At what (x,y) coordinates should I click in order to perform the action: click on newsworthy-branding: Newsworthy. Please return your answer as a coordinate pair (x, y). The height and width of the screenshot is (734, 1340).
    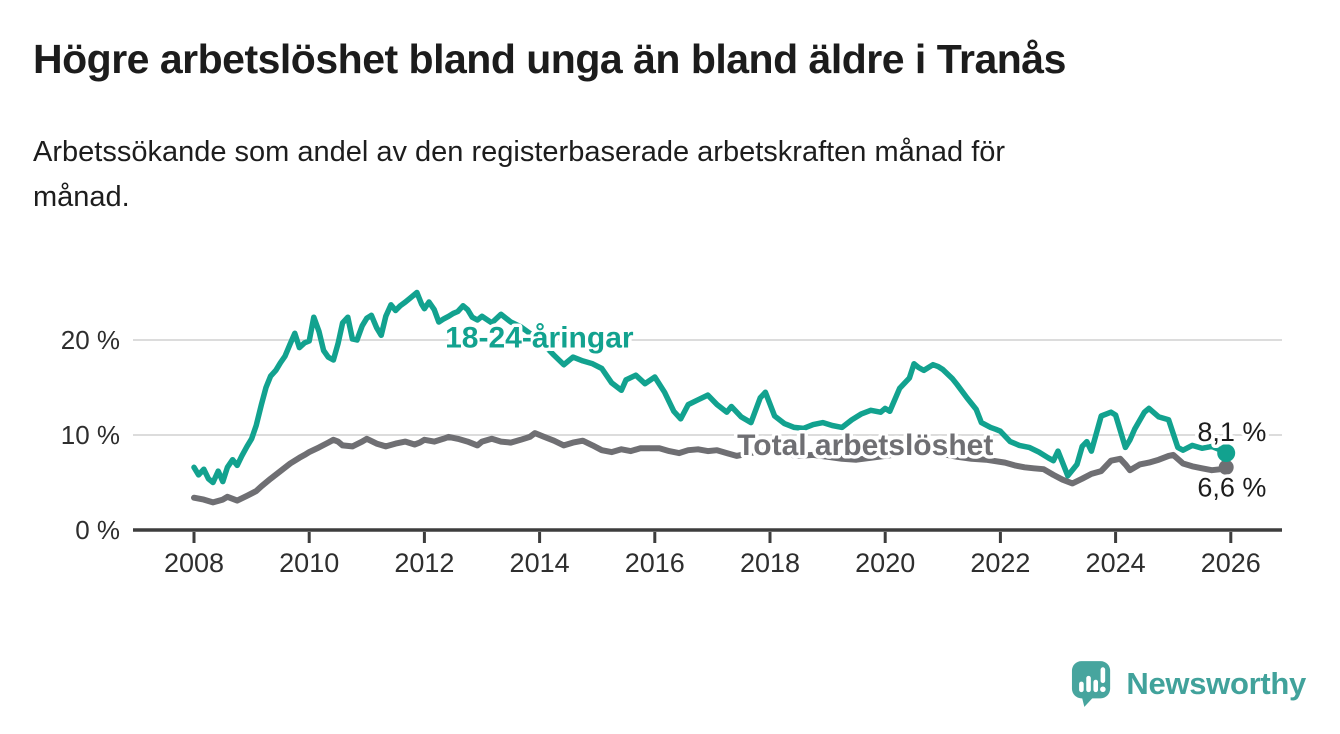
    Looking at the image, I should click on (1188, 684).